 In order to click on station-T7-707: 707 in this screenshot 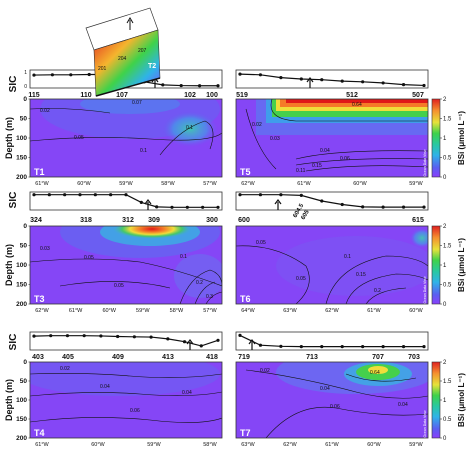, I will do `click(378, 357)`.